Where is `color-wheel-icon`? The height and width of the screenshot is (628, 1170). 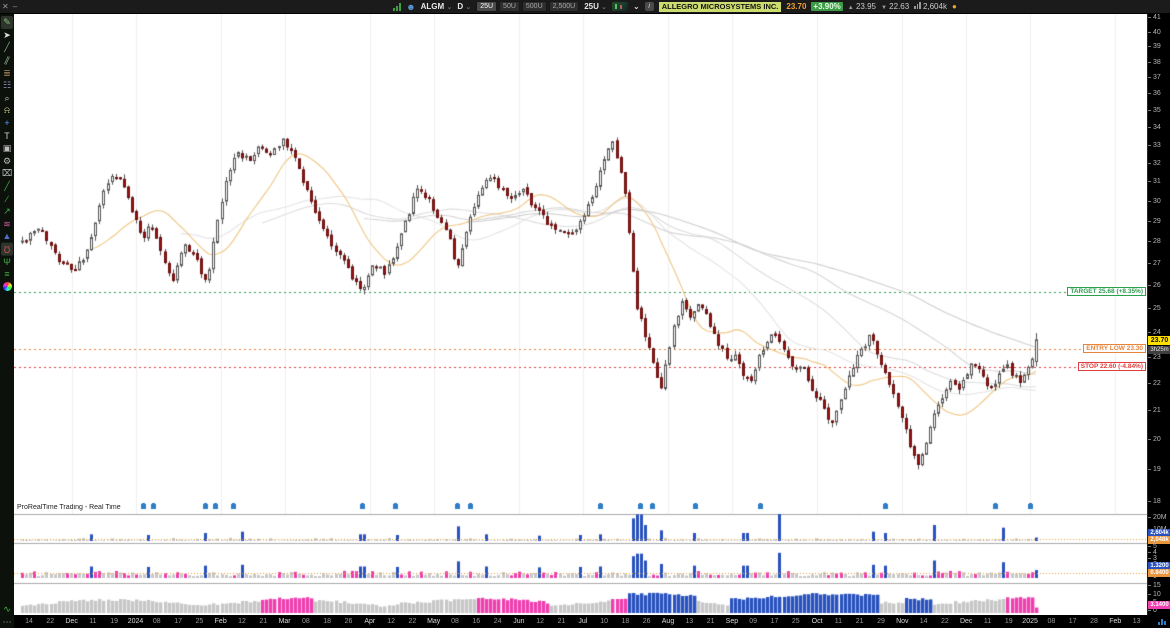
color-wheel-icon is located at coordinates (7, 287).